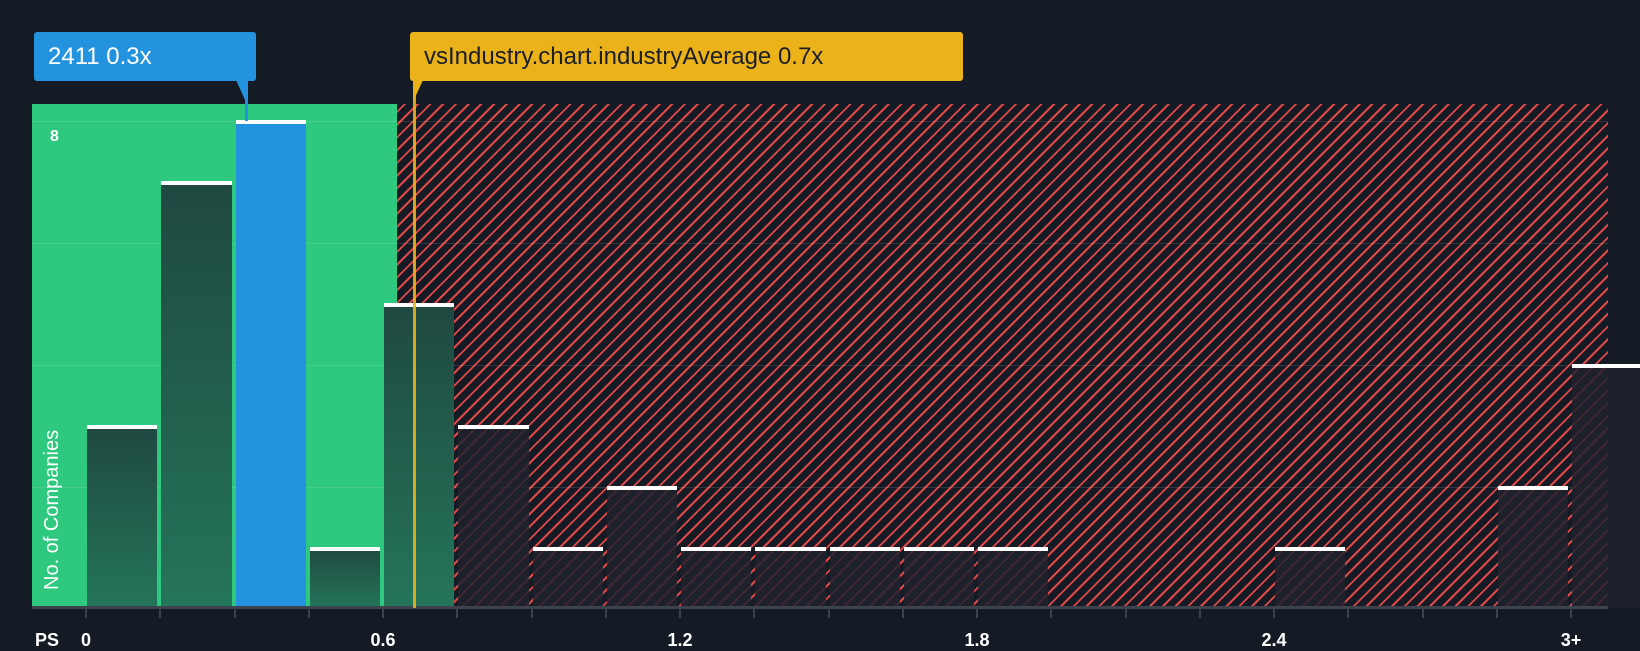 The height and width of the screenshot is (651, 1640). I want to click on industry-average-line, so click(414, 344).